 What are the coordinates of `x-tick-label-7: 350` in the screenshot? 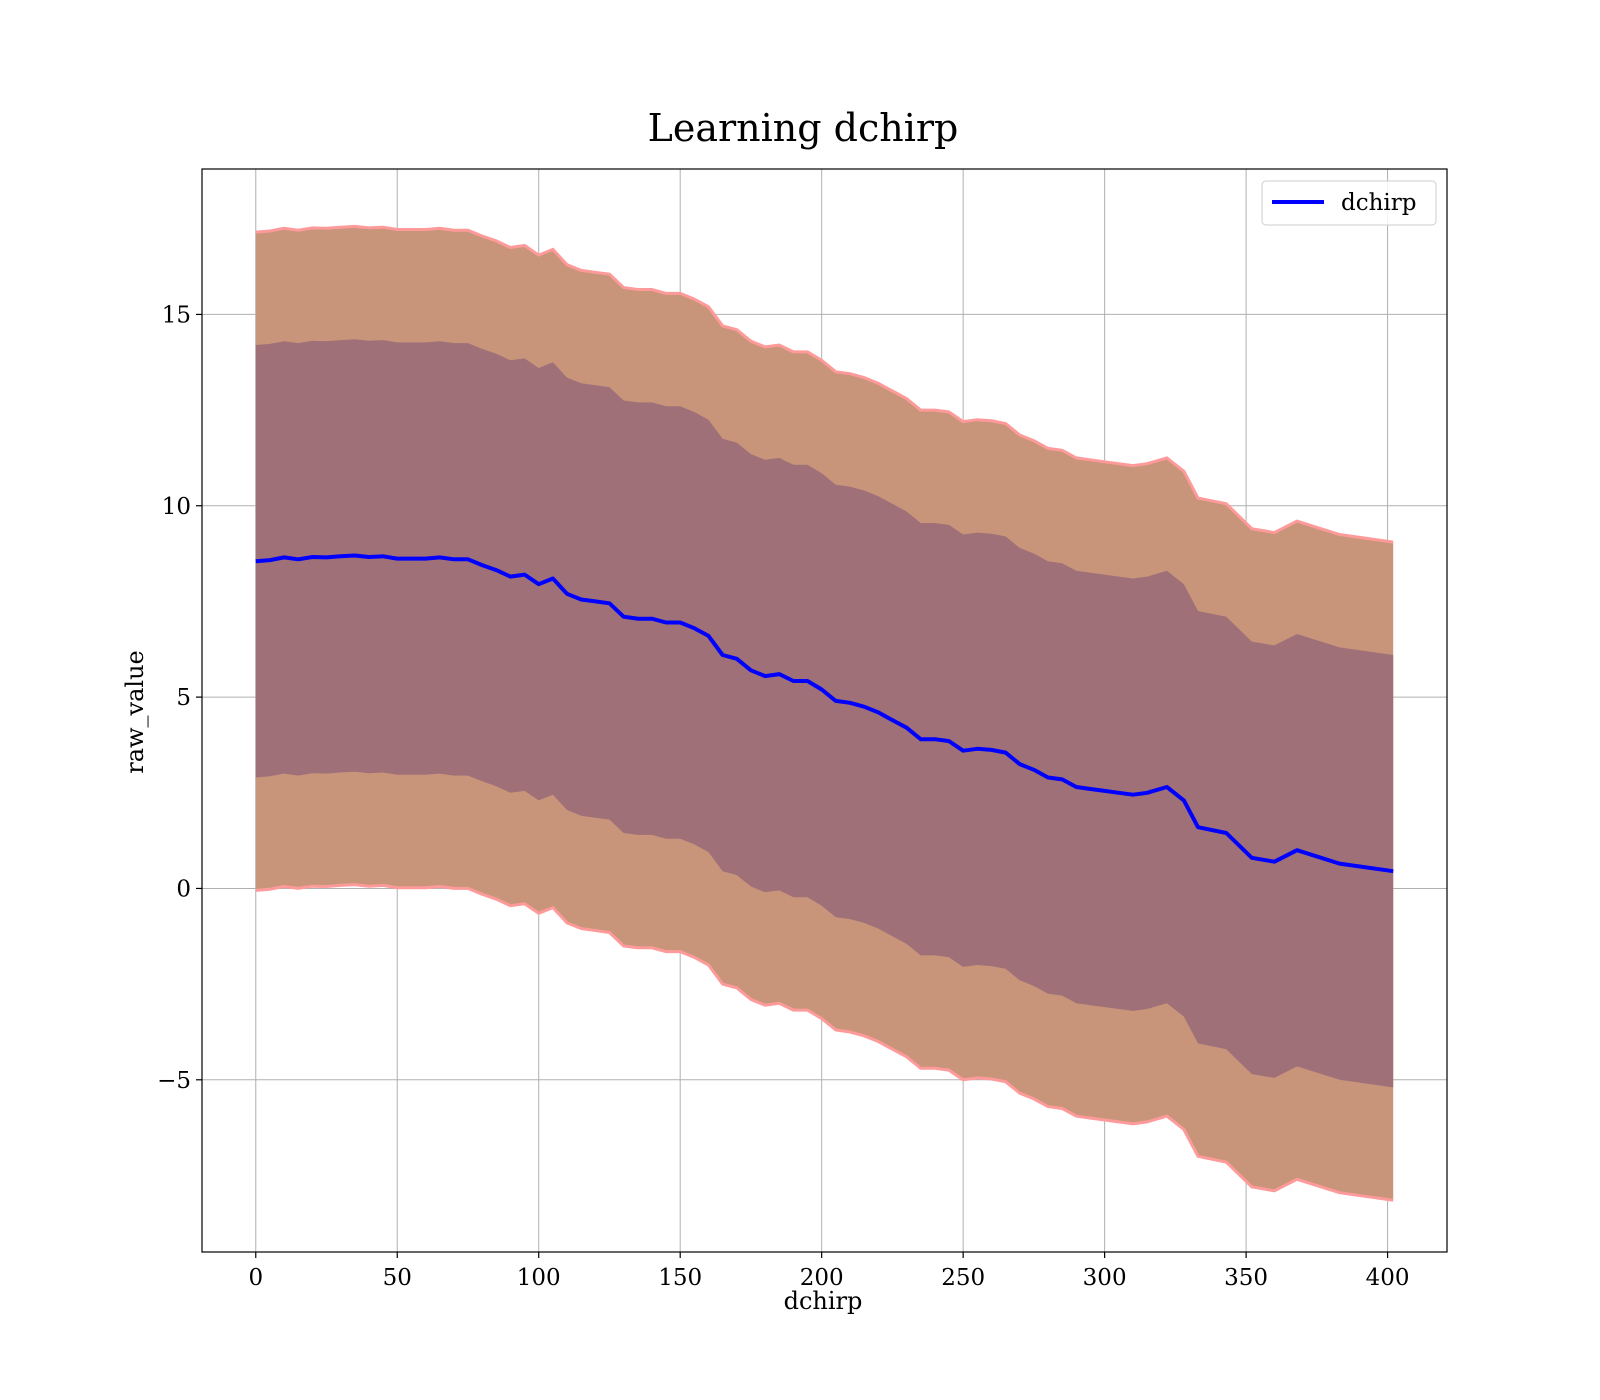 It's located at (1246, 1278).